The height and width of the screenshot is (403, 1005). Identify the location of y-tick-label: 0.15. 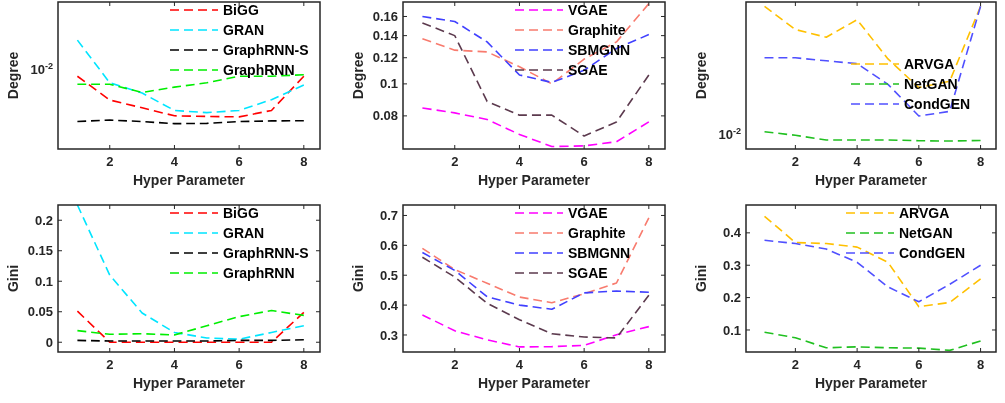
(40, 251).